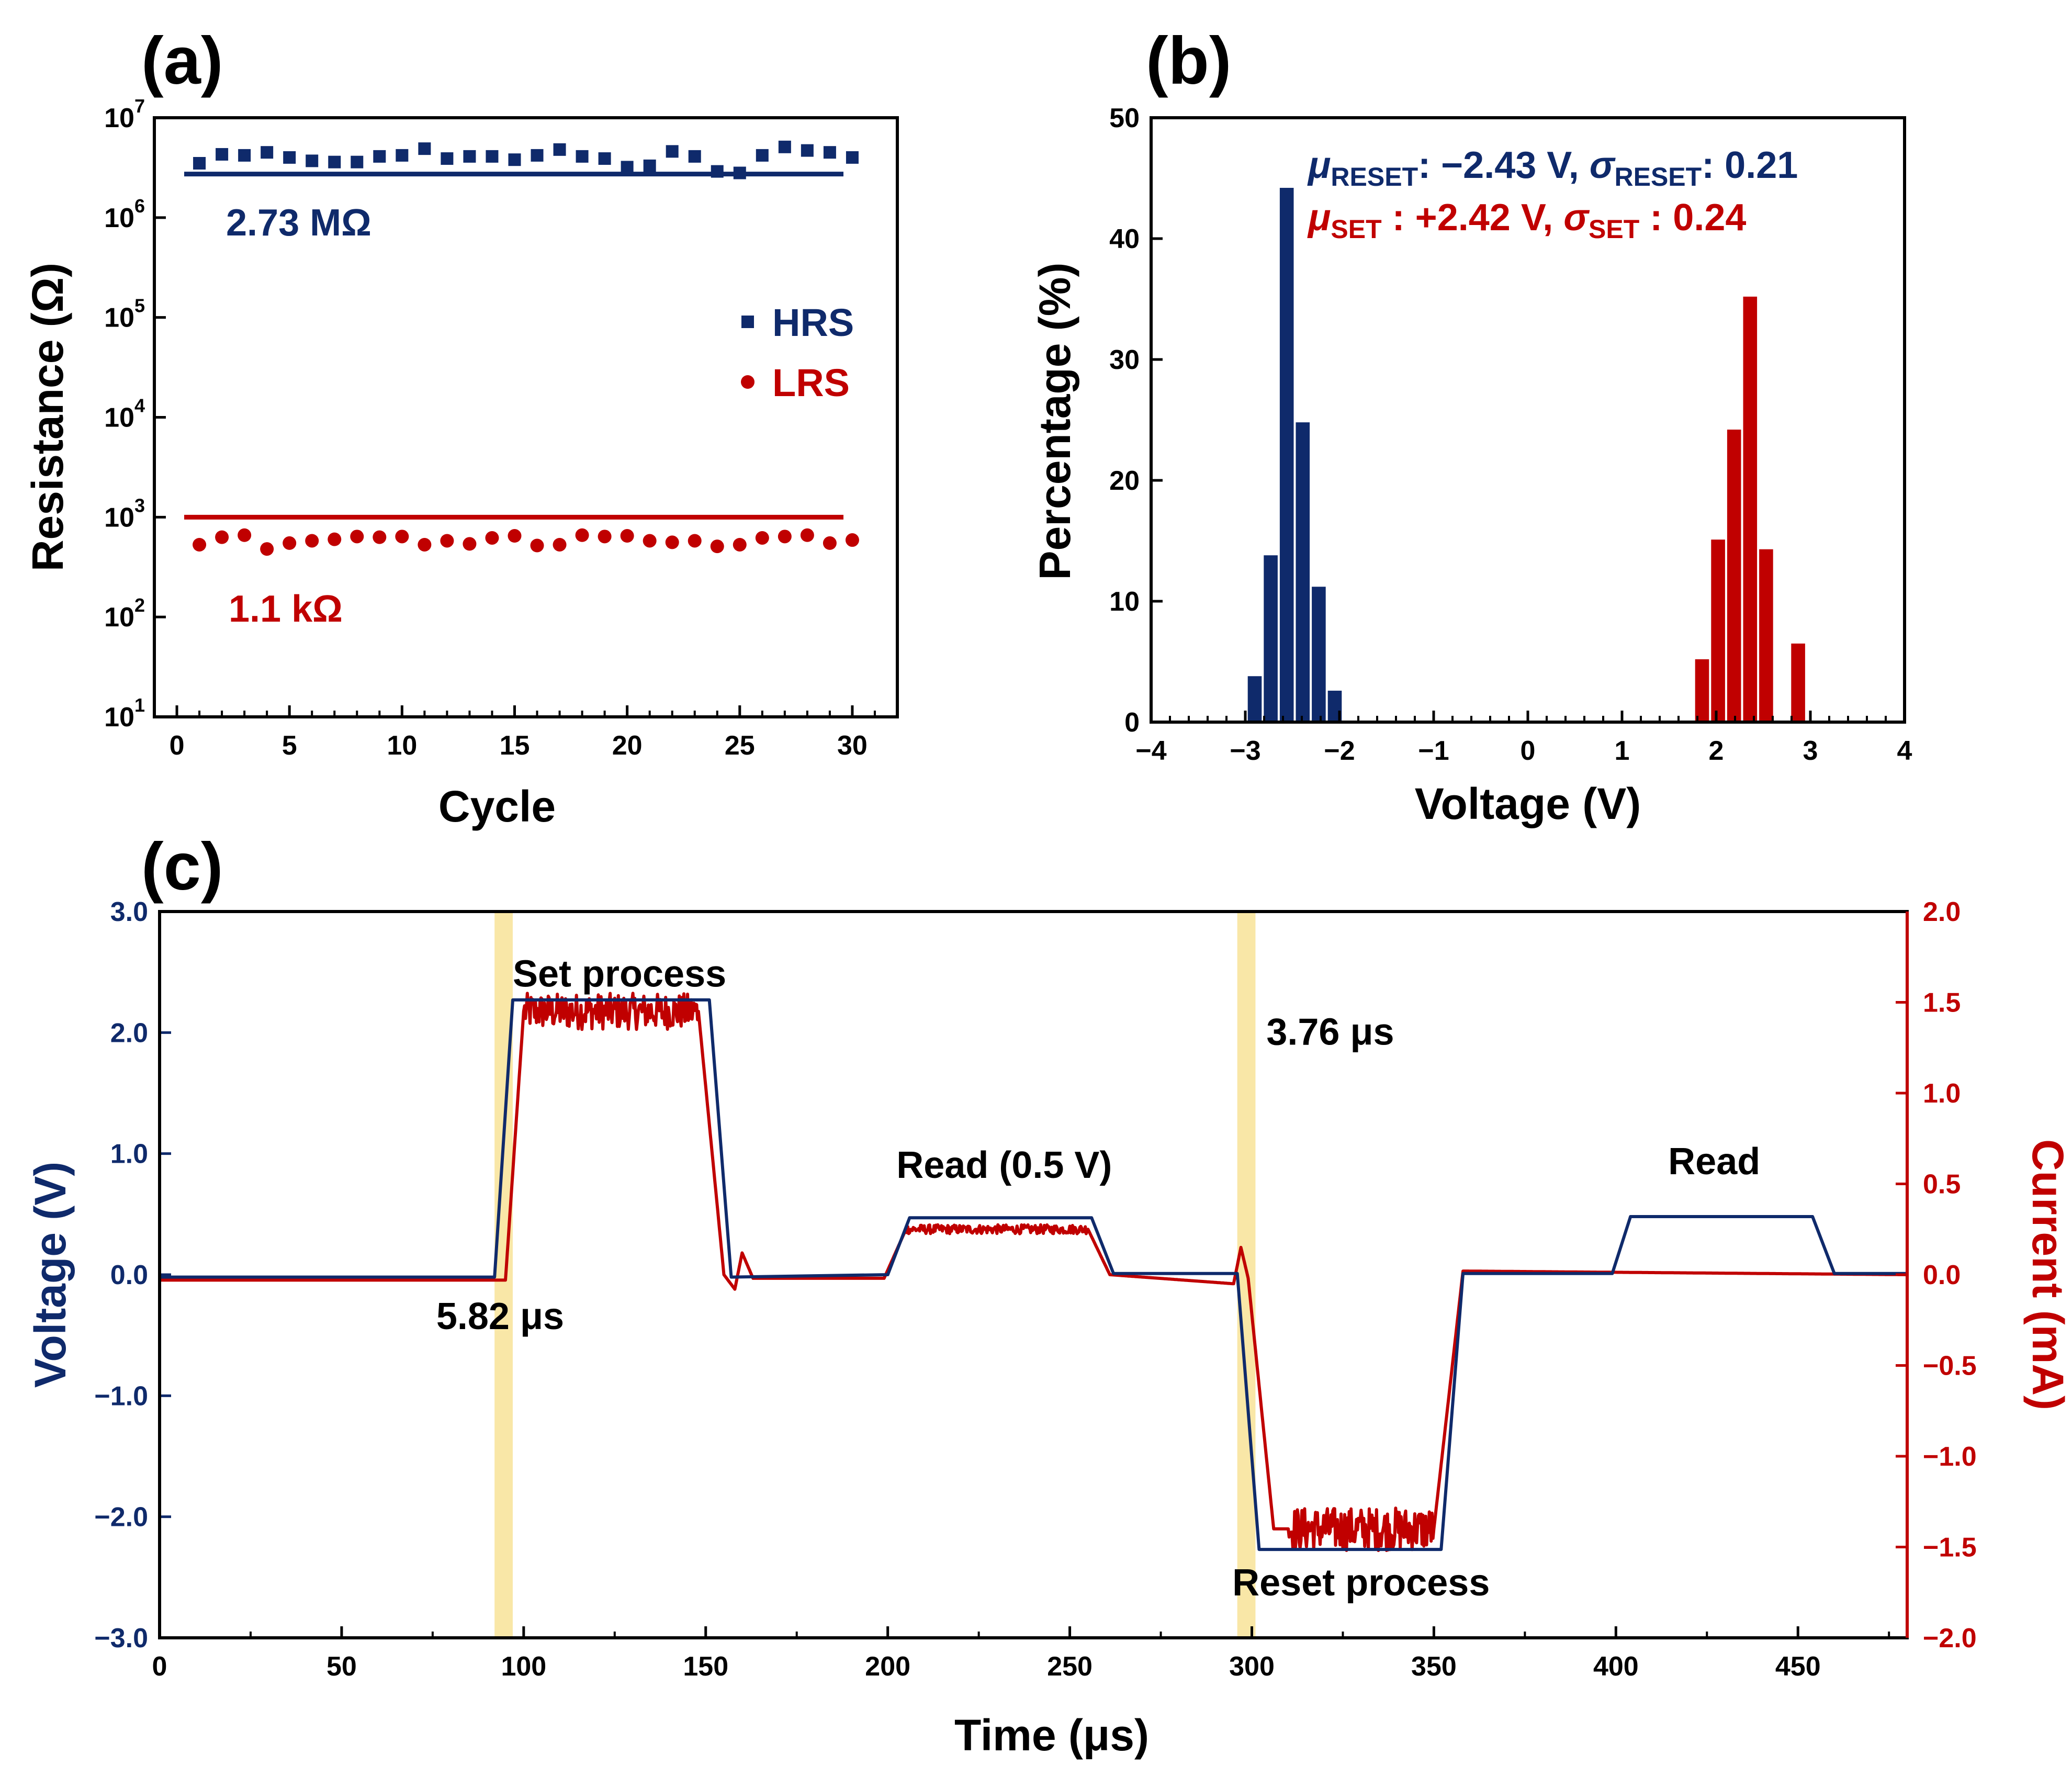 This screenshot has width=2072, height=1788. What do you see at coordinates (129, 912) in the screenshot?
I see `panel-c-ytick-label: 3.0` at bounding box center [129, 912].